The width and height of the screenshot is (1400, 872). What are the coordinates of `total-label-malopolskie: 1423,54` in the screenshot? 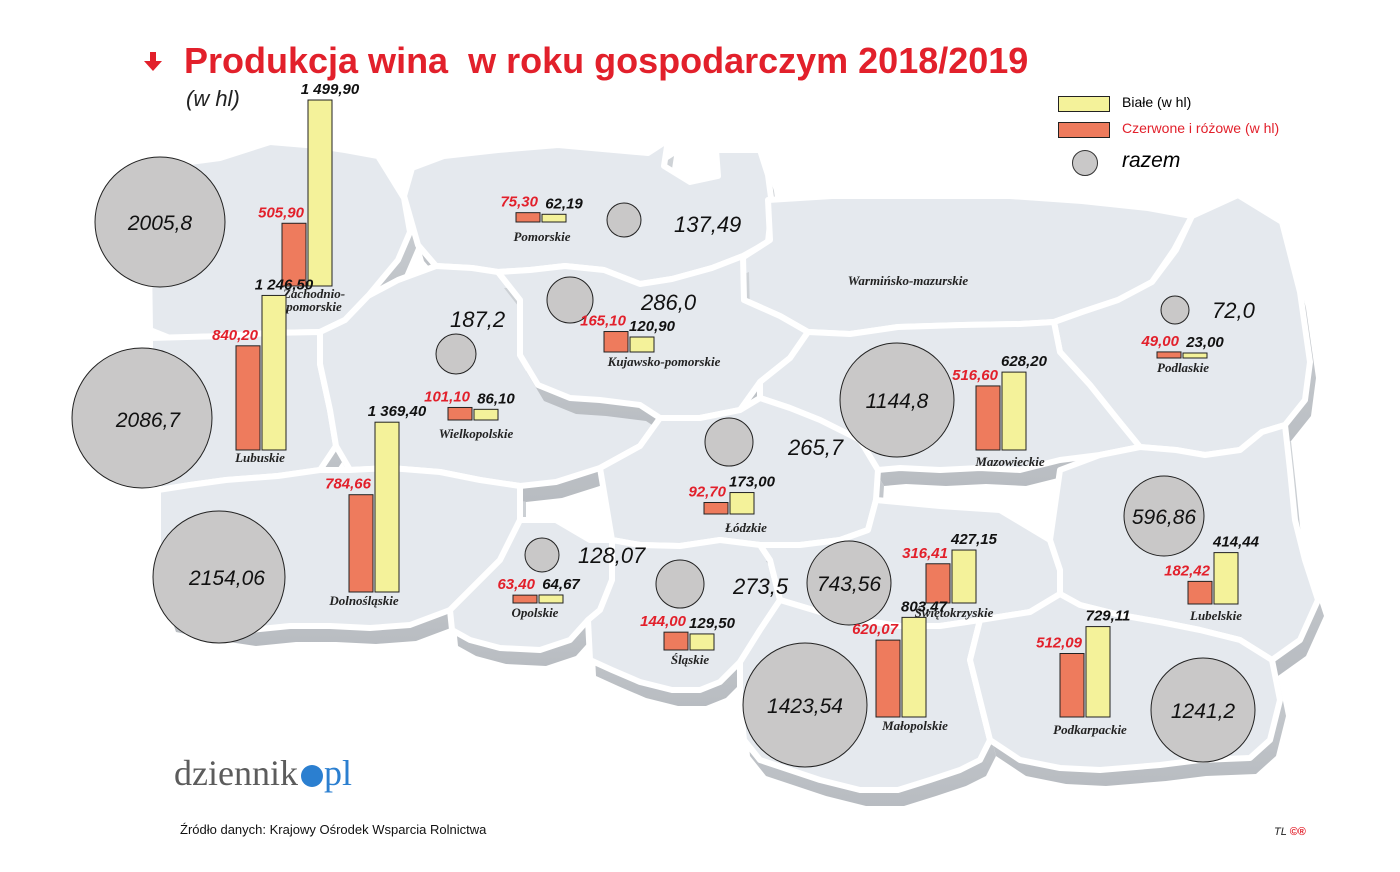 It's located at (805, 706).